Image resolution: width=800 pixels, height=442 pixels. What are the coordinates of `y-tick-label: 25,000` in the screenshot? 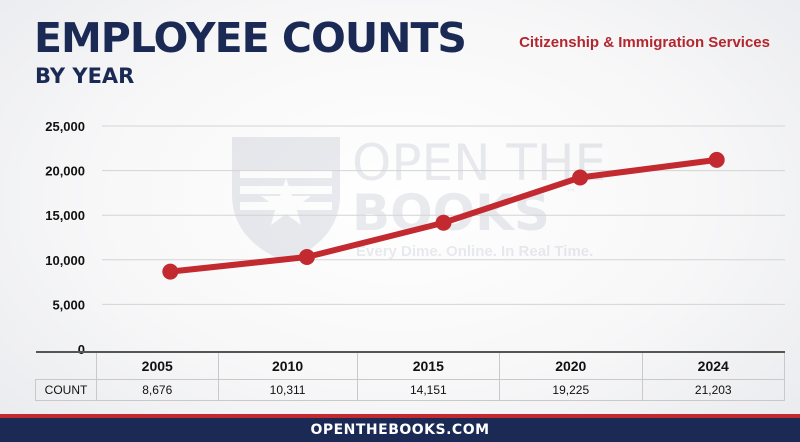 It's located at (65, 126).